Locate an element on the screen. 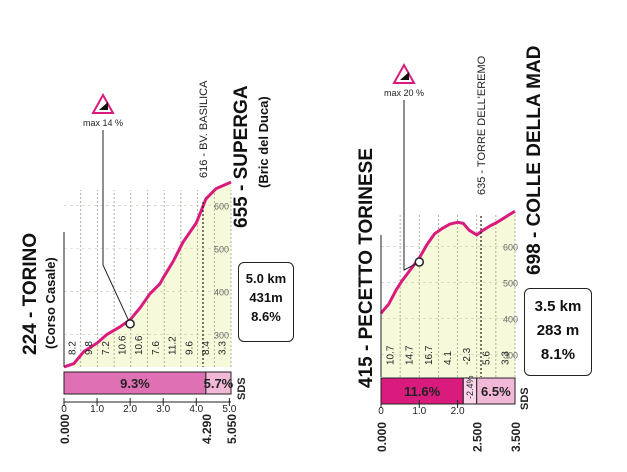 Image resolution: width=627 pixels, height=472 pixels. climb-stats-box: 5.0 km 431m 8.6% is located at coordinates (266, 302).